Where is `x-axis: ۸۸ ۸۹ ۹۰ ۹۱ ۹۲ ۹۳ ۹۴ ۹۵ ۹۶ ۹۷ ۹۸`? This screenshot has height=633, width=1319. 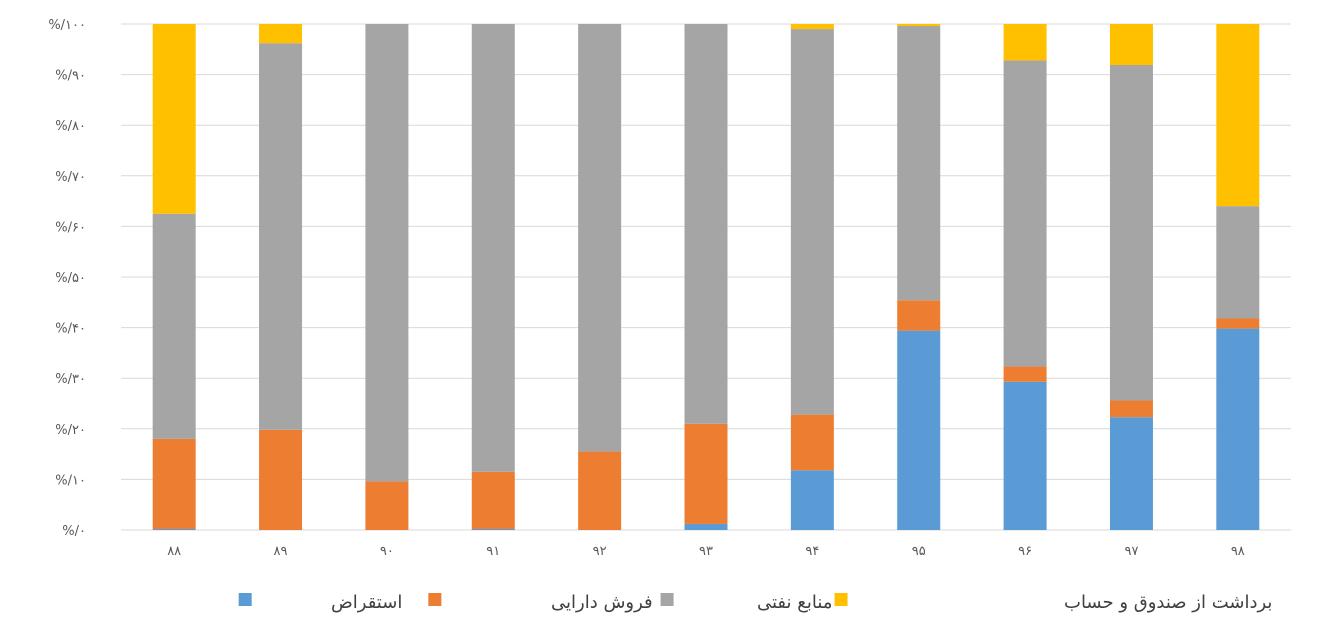 x-axis: ۸۸ ۸۹ ۹۰ ۹۱ ۹۲ ۹۳ ۹۴ ۹۵ ۹۶ ۹۷ ۹۸ is located at coordinates (706, 551).